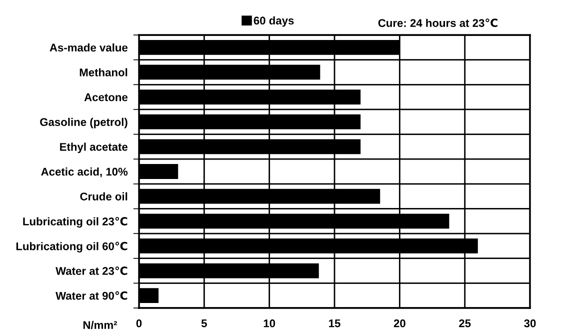  I want to click on y-tick-label: Gasoline (petrol), so click(84, 123).